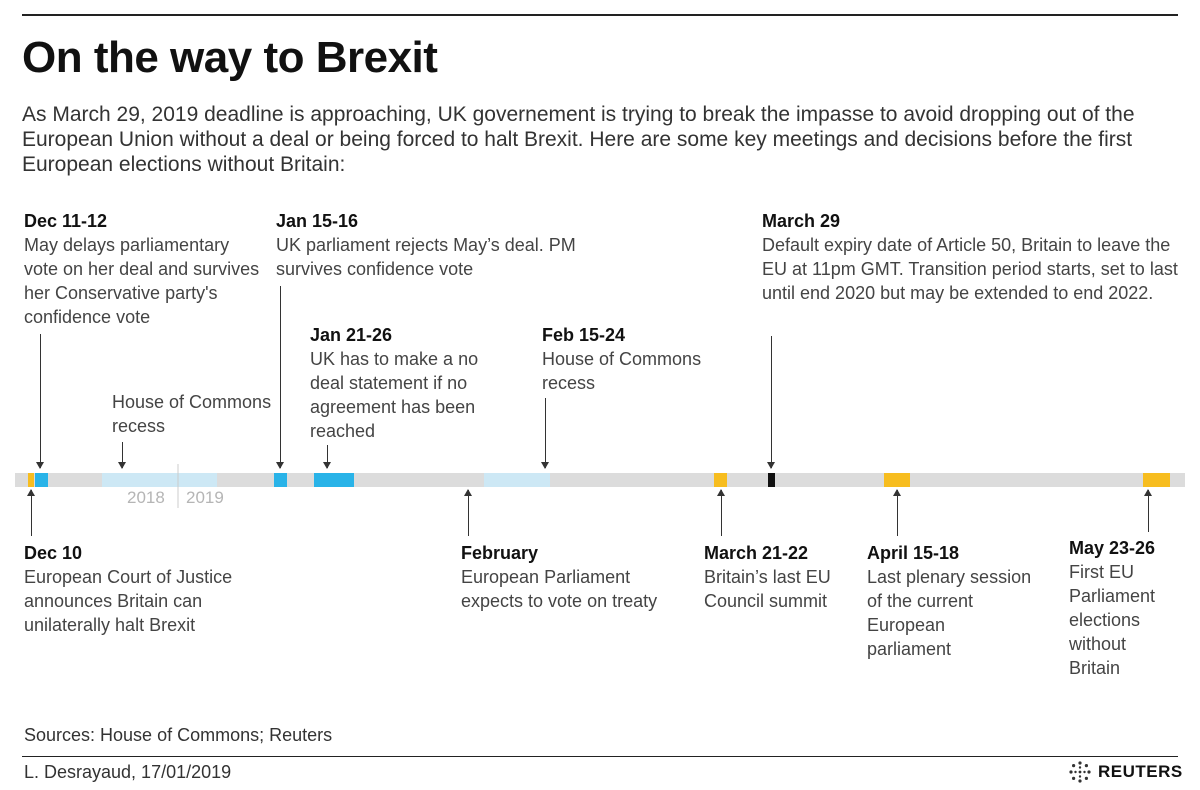 The image size is (1200, 790). What do you see at coordinates (1080, 772) in the screenshot?
I see `reuters-logo-icon` at bounding box center [1080, 772].